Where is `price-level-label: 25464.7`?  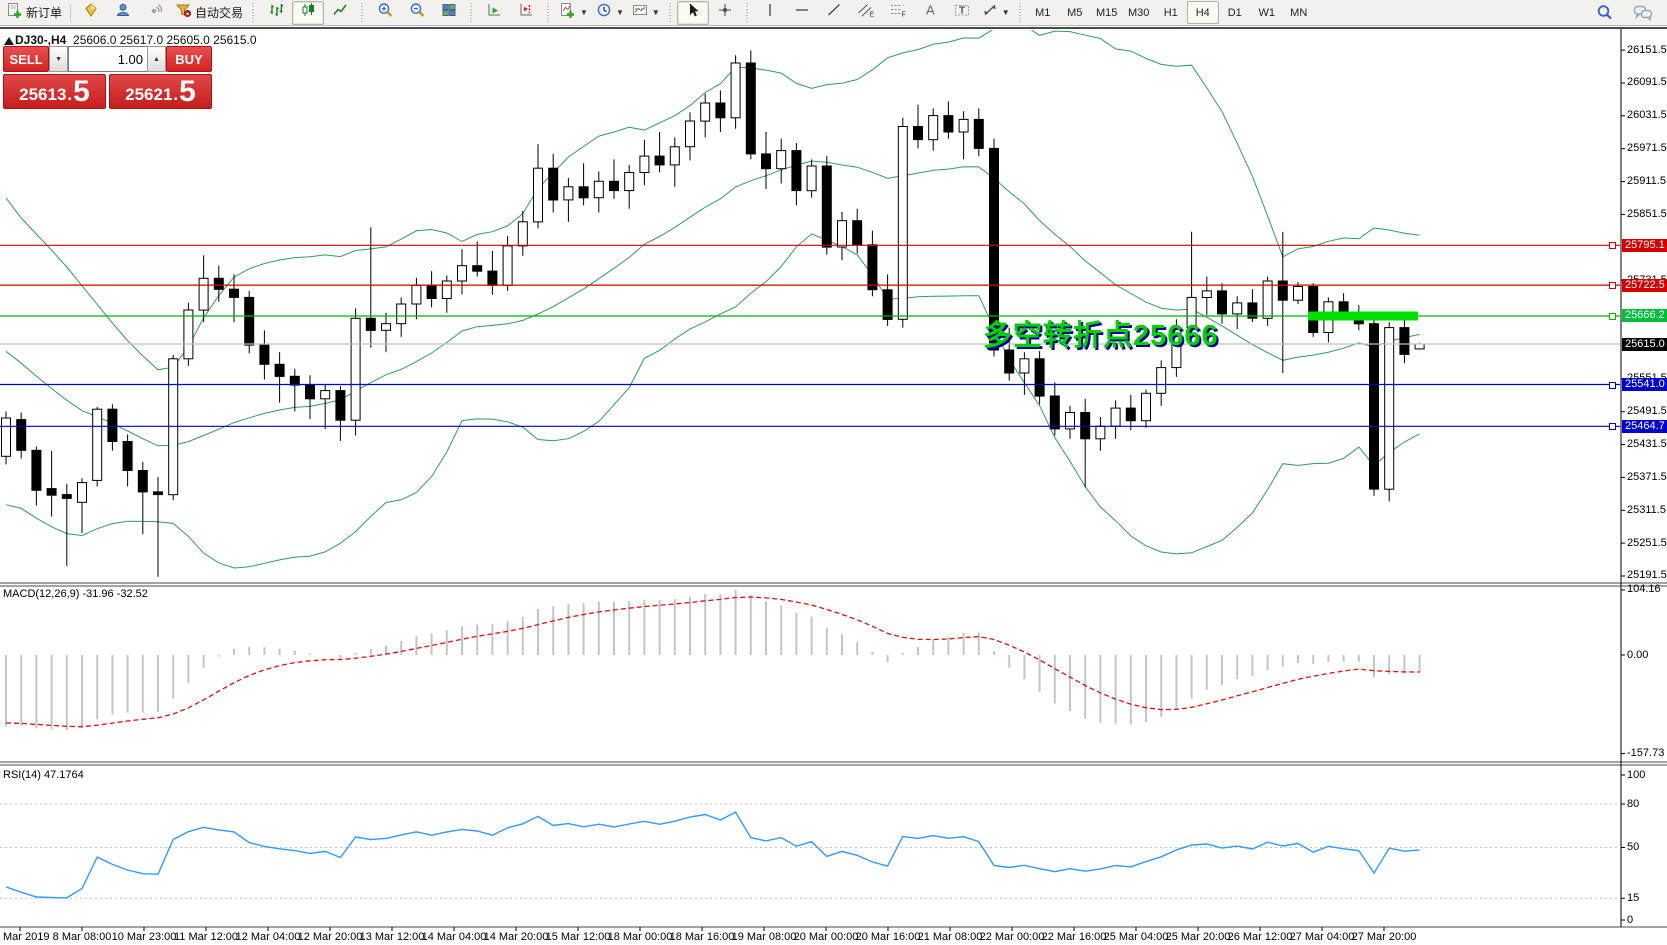
price-level-label: 25464.7 is located at coordinates (1644, 426).